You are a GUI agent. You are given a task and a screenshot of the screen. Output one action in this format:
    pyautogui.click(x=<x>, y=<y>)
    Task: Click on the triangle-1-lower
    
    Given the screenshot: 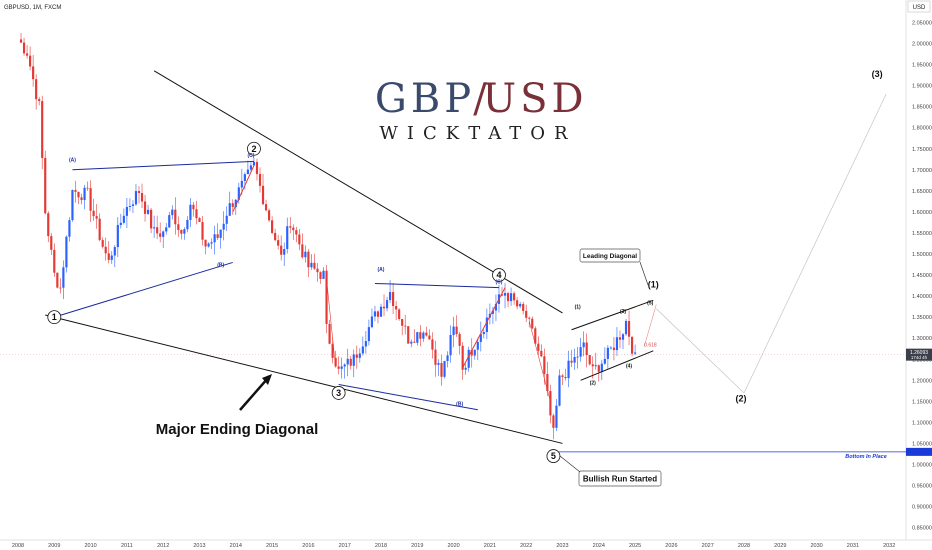 What is the action you would take?
    pyautogui.click(x=143, y=289)
    